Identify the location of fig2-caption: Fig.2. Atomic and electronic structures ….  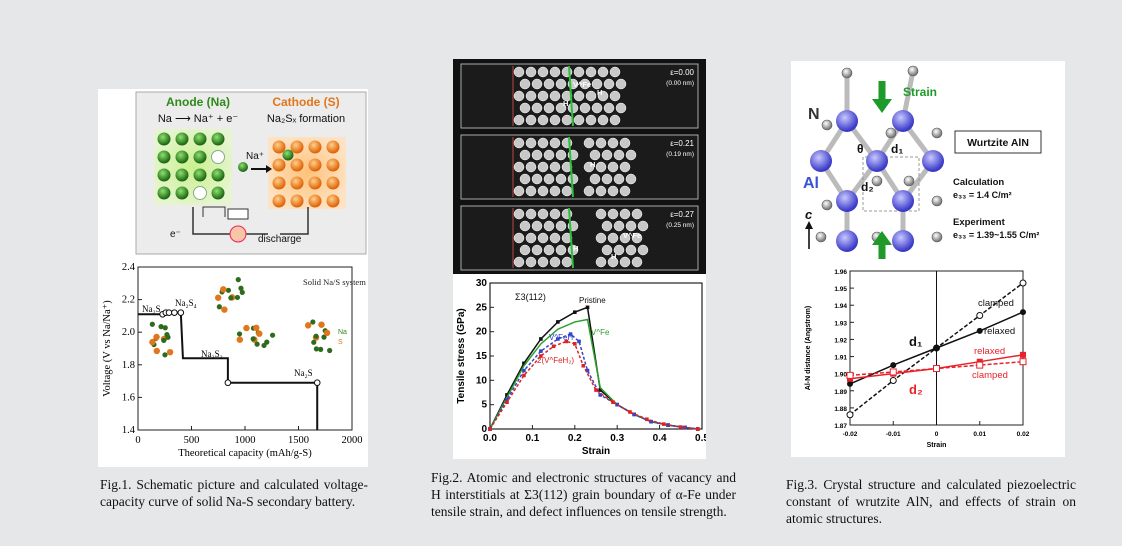
(583, 494).